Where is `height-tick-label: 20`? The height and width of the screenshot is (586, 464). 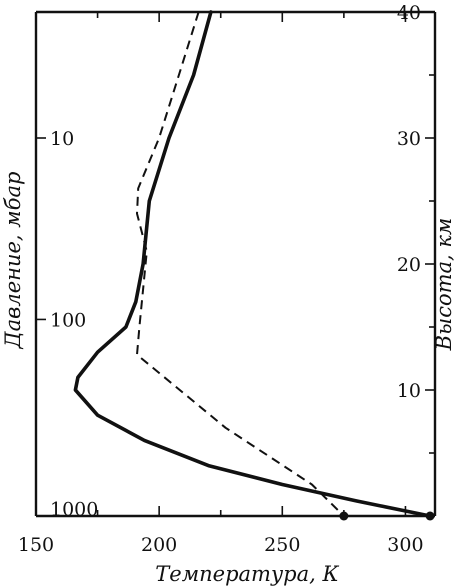 height-tick-label: 20 is located at coordinates (409, 265).